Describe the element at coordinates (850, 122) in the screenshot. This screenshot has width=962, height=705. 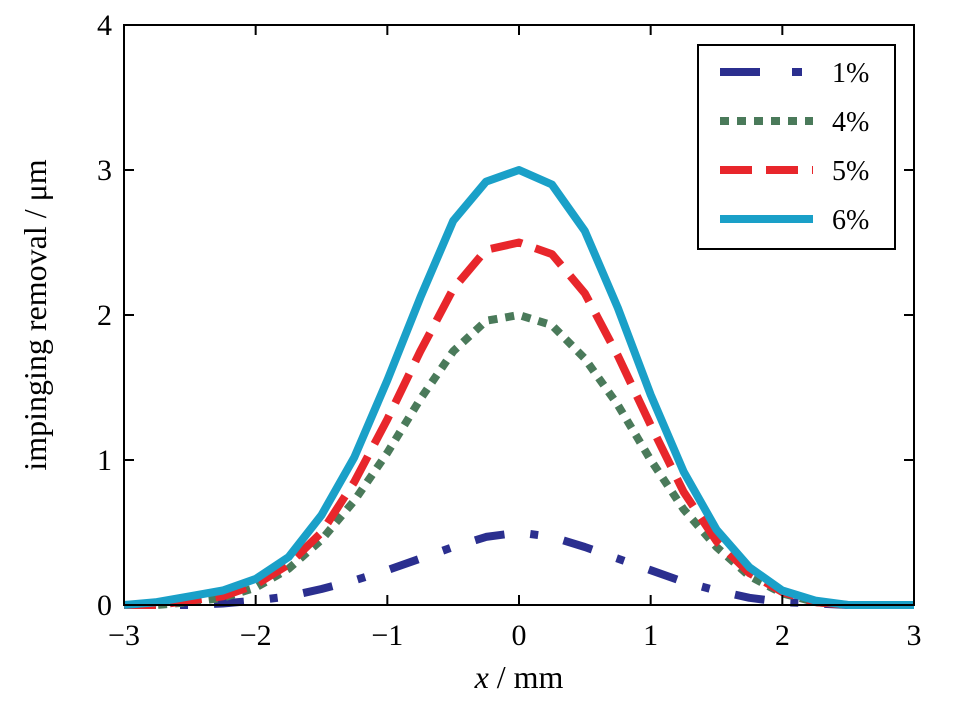
I see `legend-label-1: 4%` at that location.